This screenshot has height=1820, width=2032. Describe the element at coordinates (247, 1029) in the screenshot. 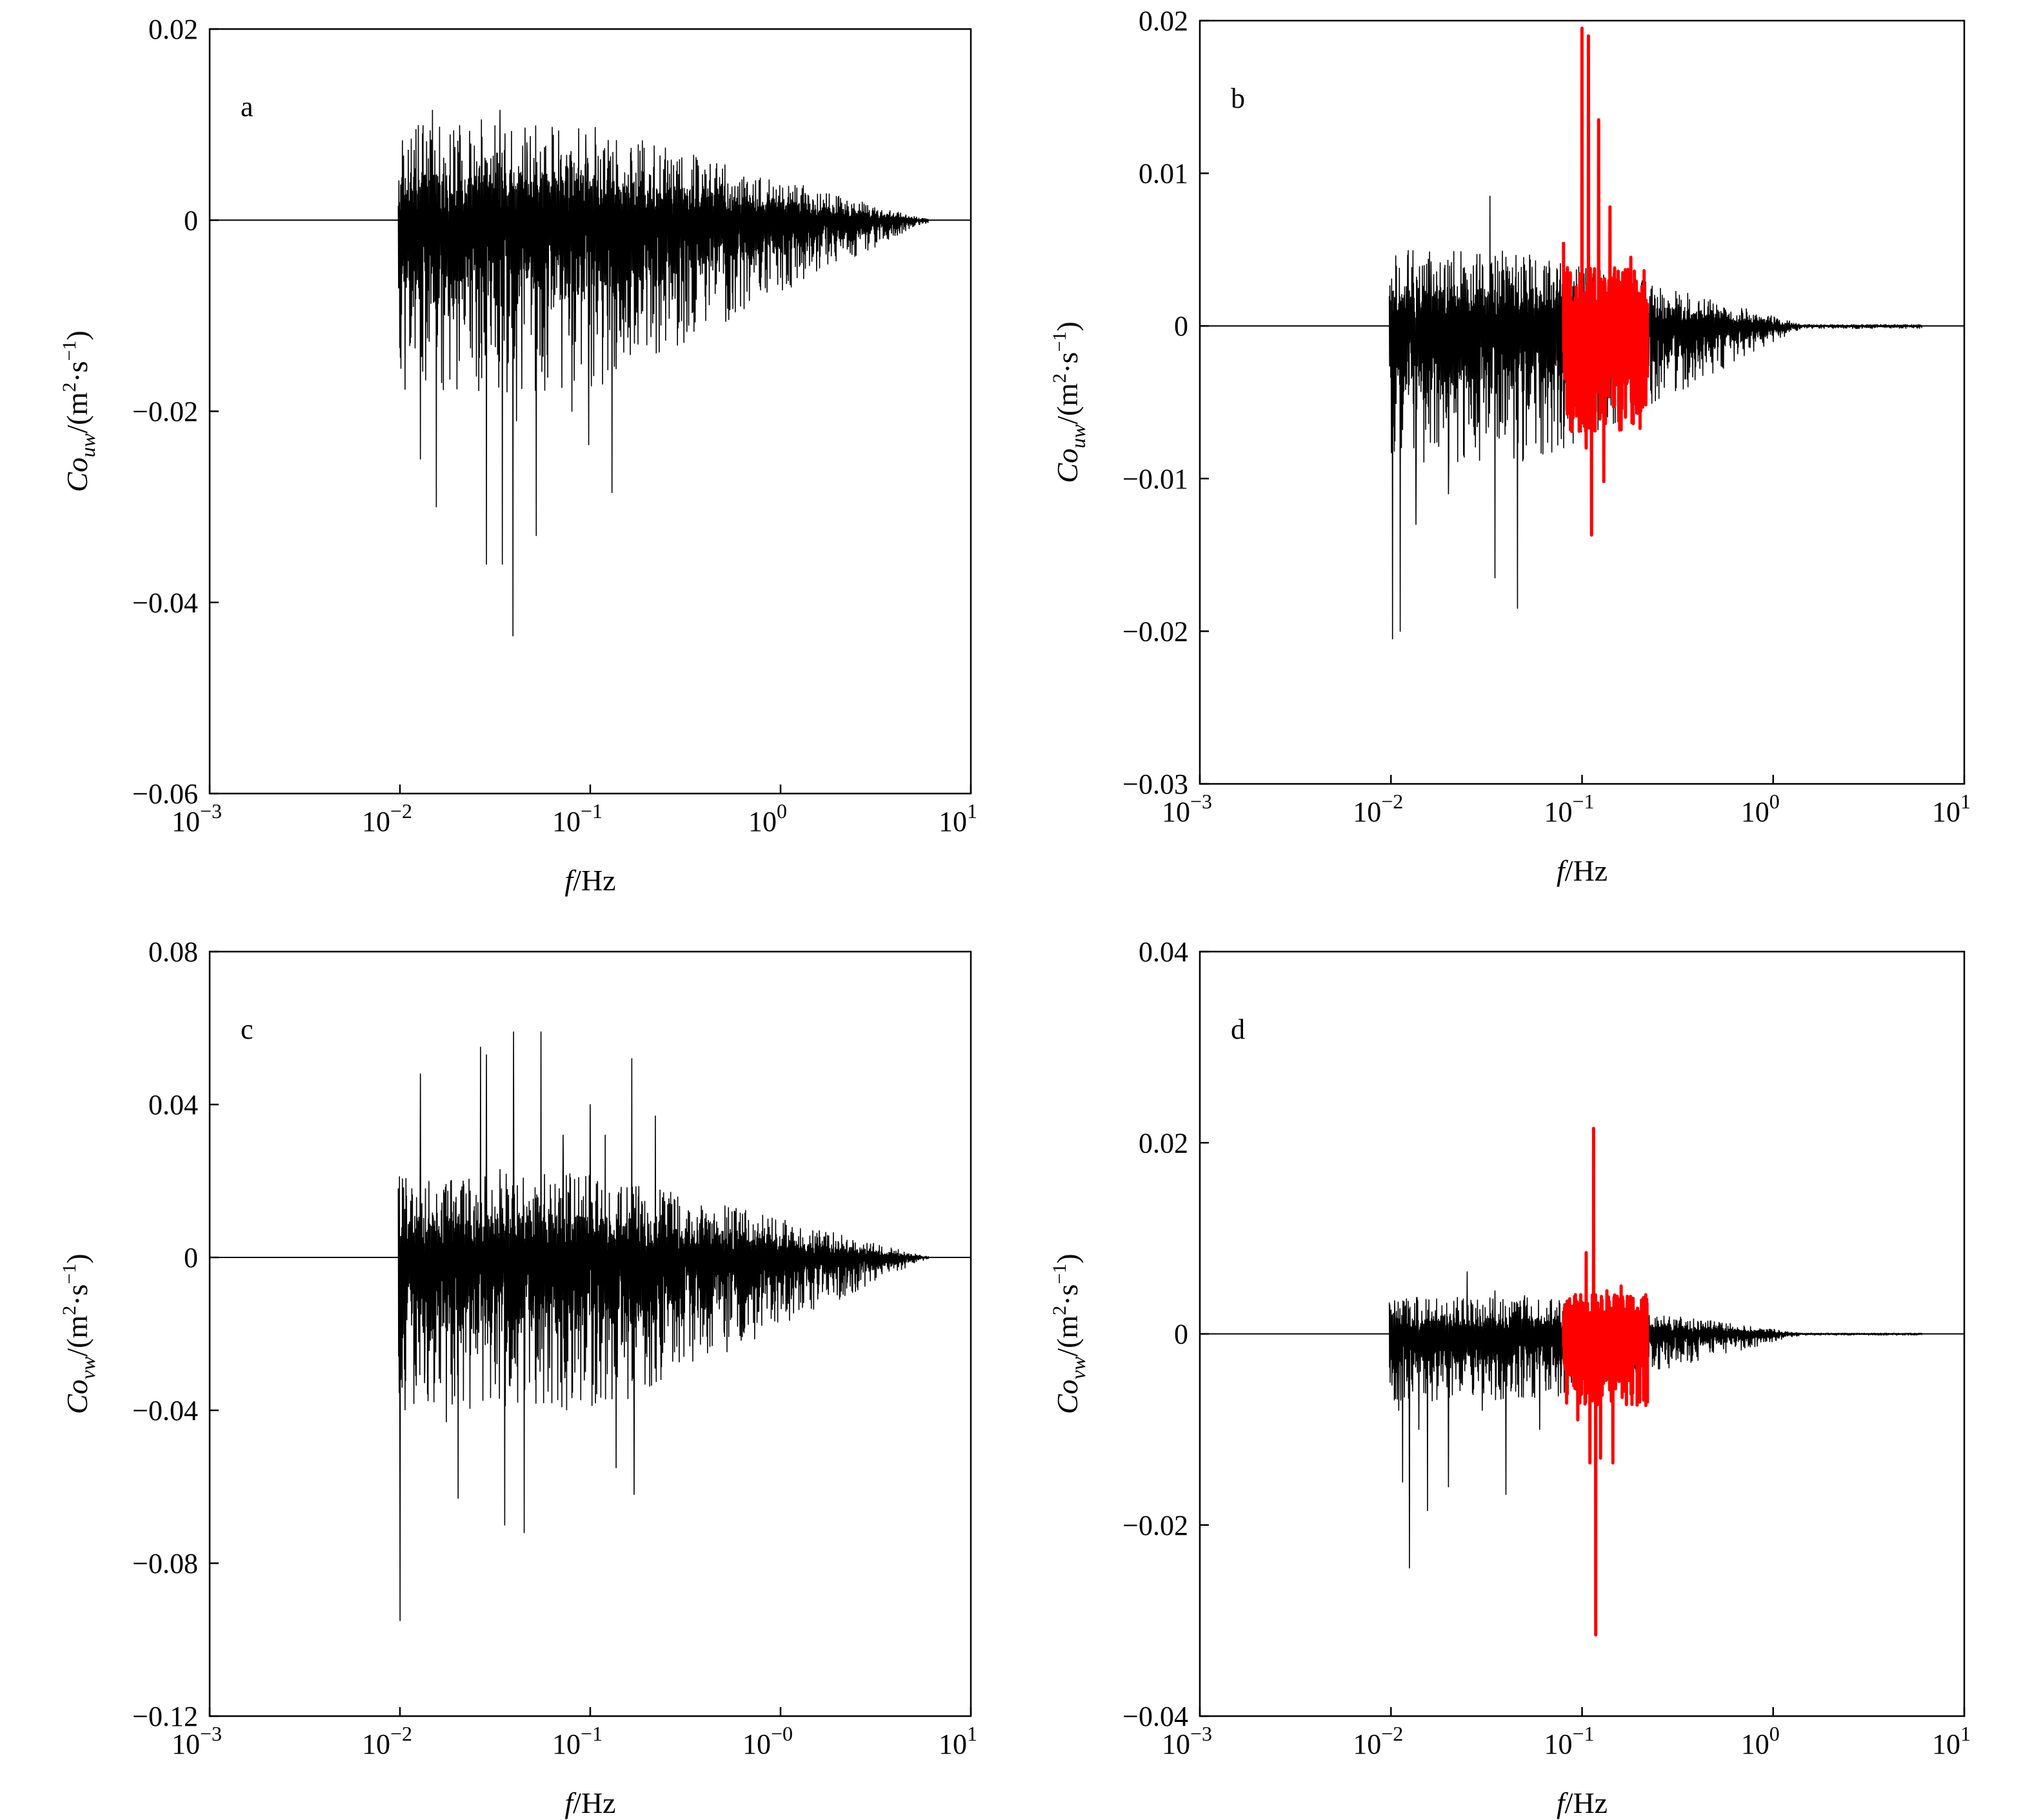

I see `panel-letter: c` at that location.